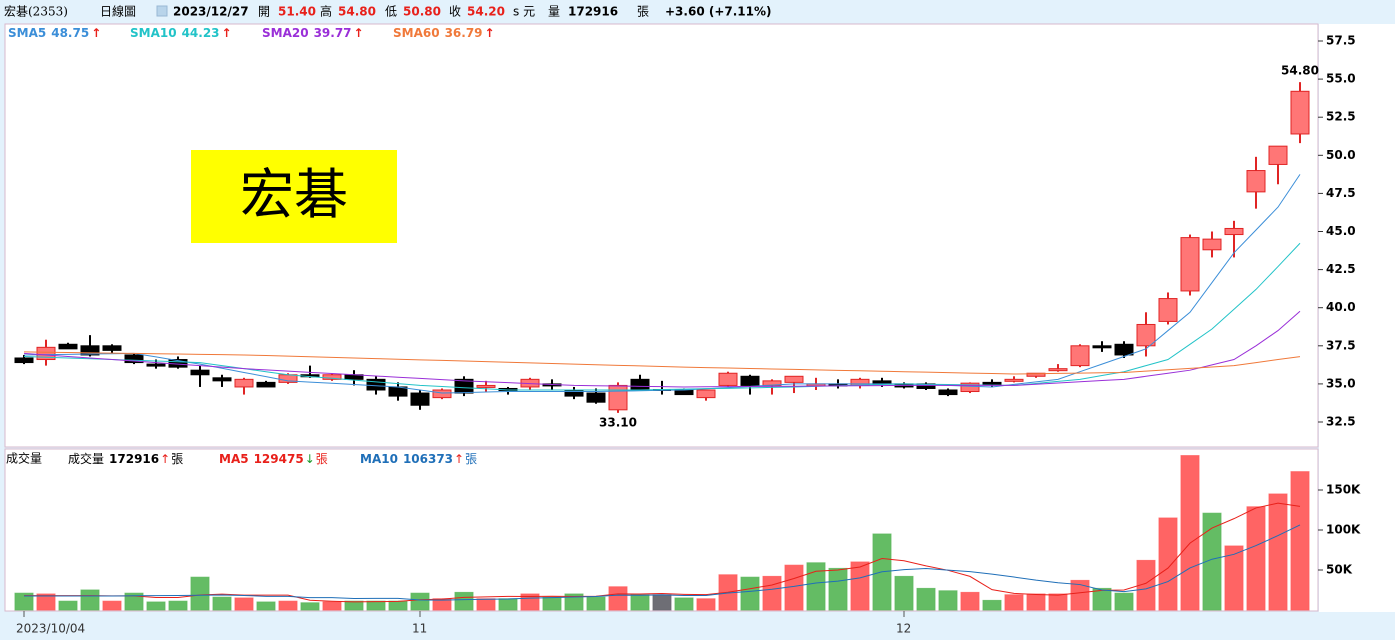  Describe the element at coordinates (422, 12) in the screenshot. I see `low-value: 50.80` at that location.